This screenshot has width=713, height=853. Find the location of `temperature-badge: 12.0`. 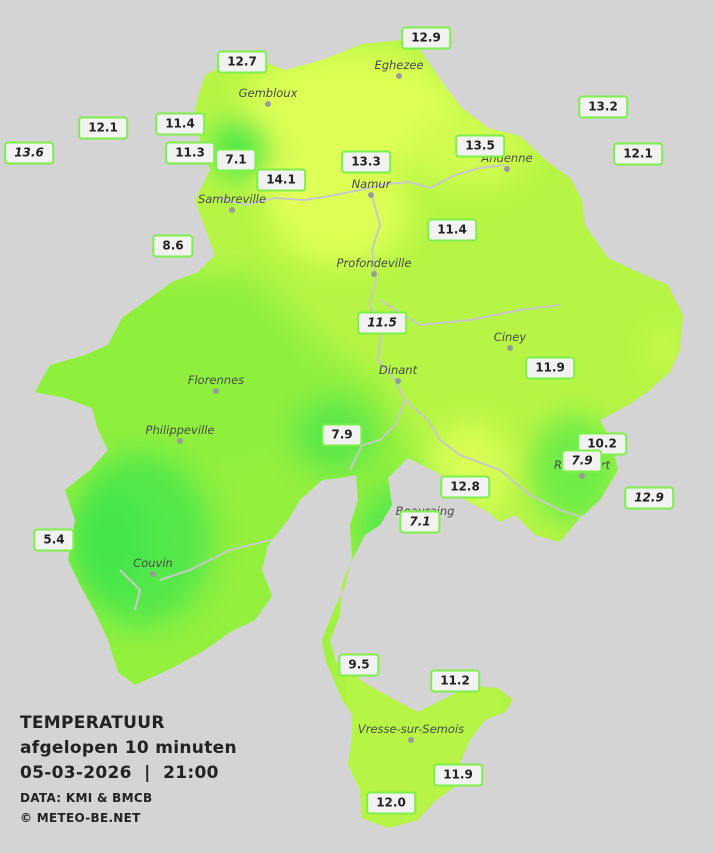

temperature-badge: 12.0 is located at coordinates (391, 803).